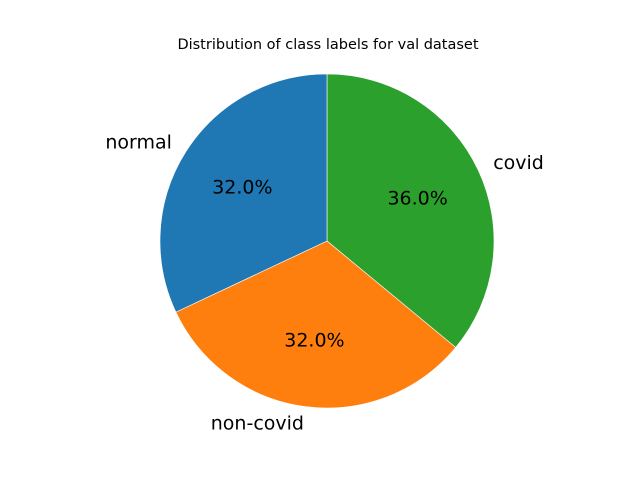  I want to click on slice-percent-non-covid: 32.0%, so click(314, 340).